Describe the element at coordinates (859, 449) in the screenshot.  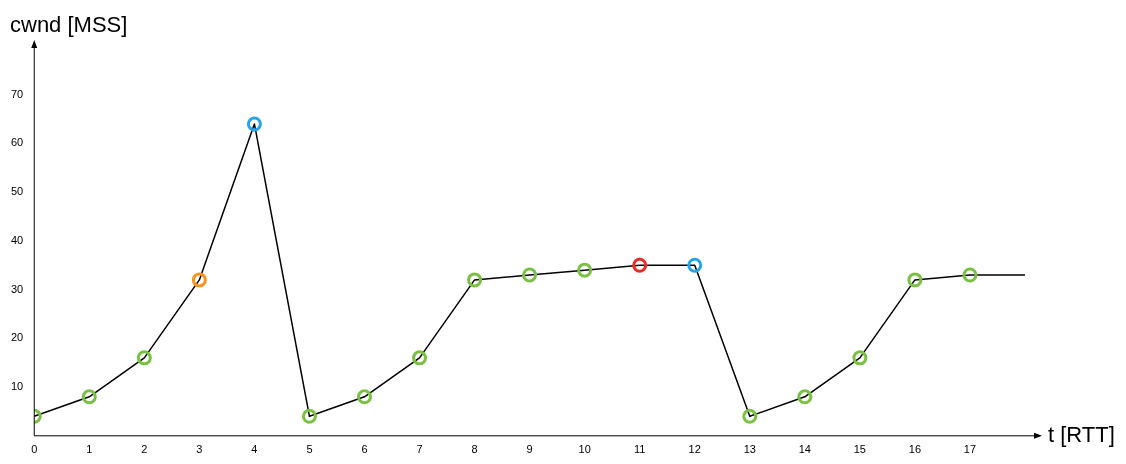
I see `x-tick-label: 15` at that location.